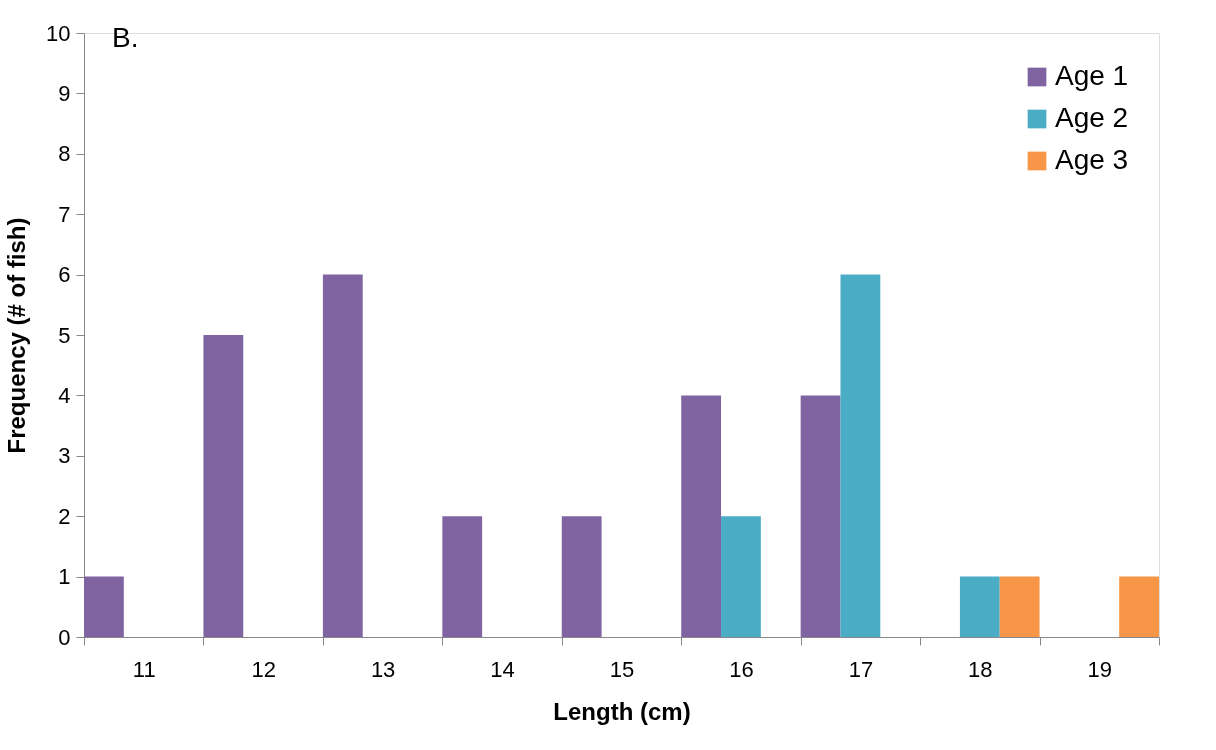 This screenshot has height=750, width=1216. What do you see at coordinates (64, 577) in the screenshot?
I see `y-tick-label: 1` at bounding box center [64, 577].